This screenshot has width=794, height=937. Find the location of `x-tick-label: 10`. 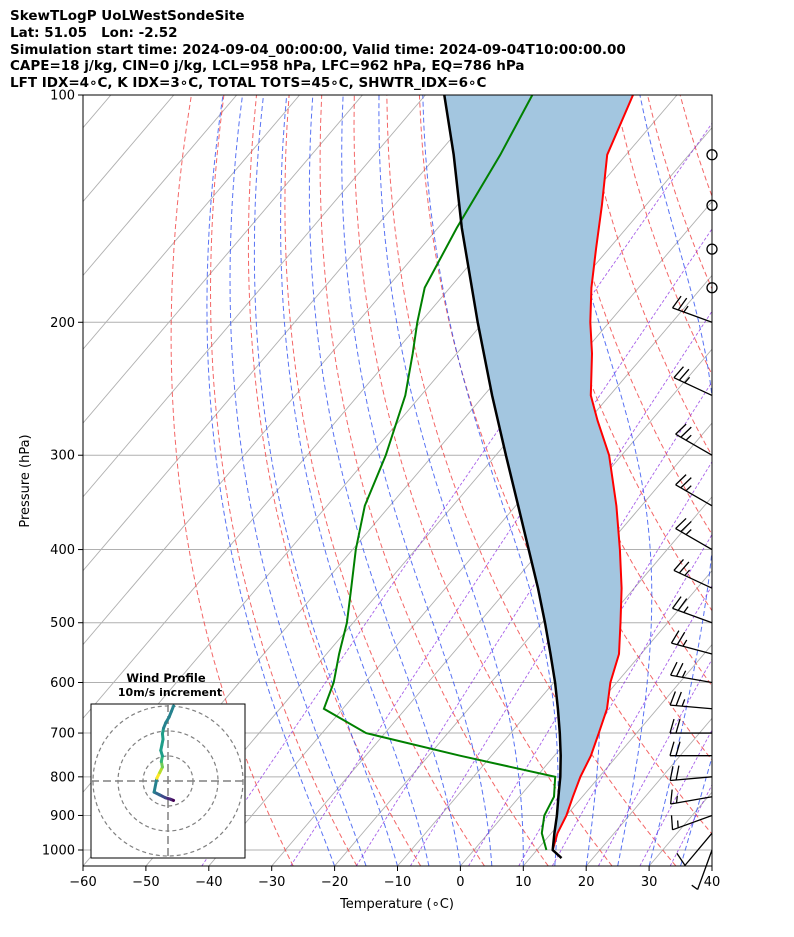

x-tick-label: 10 is located at coordinates (523, 882).